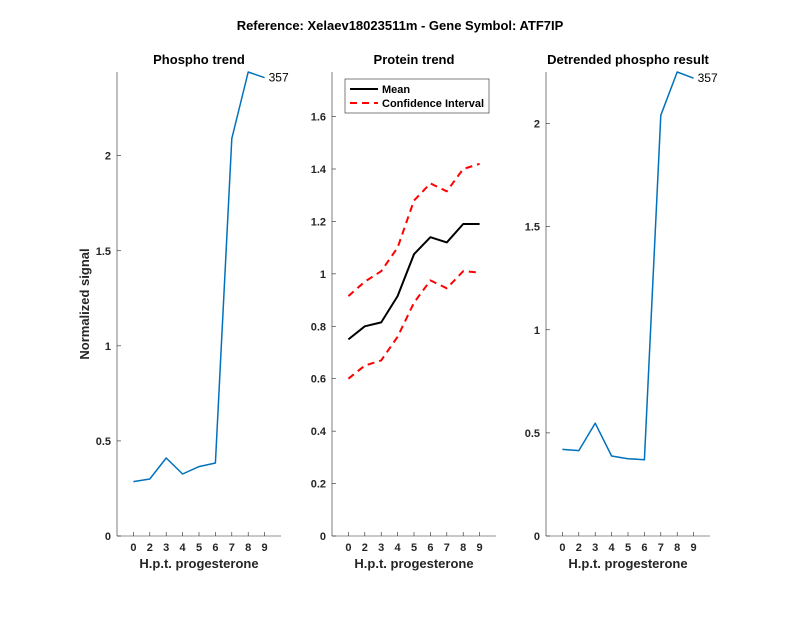 The image size is (800, 623). What do you see at coordinates (414, 59) in the screenshot?
I see `panel-title: Protein trend` at bounding box center [414, 59].